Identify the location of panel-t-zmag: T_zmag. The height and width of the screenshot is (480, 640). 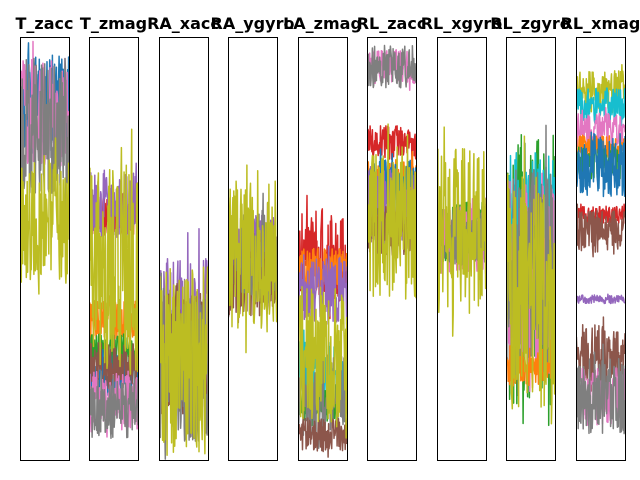
(113, 237).